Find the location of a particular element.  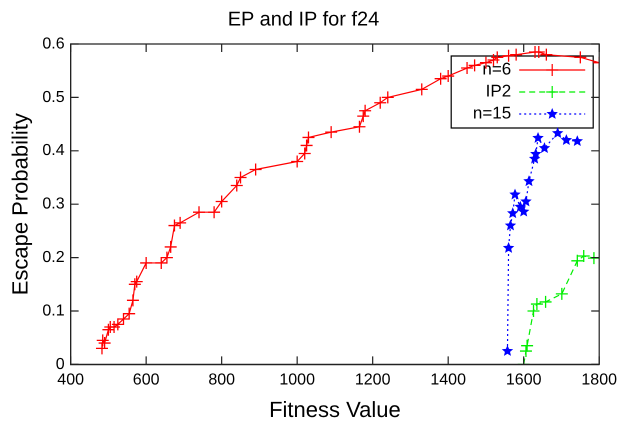

y-tick-label: 0.6 is located at coordinates (53, 43).